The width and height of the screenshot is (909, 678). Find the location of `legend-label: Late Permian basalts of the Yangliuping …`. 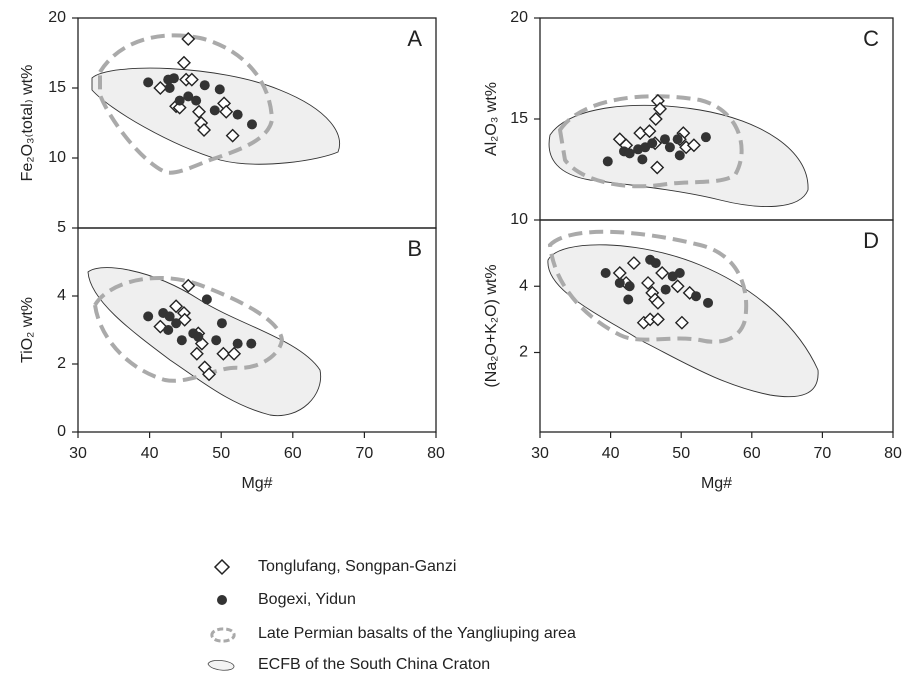

legend-label: Late Permian basalts of the Yangliuping … is located at coordinates (417, 633).